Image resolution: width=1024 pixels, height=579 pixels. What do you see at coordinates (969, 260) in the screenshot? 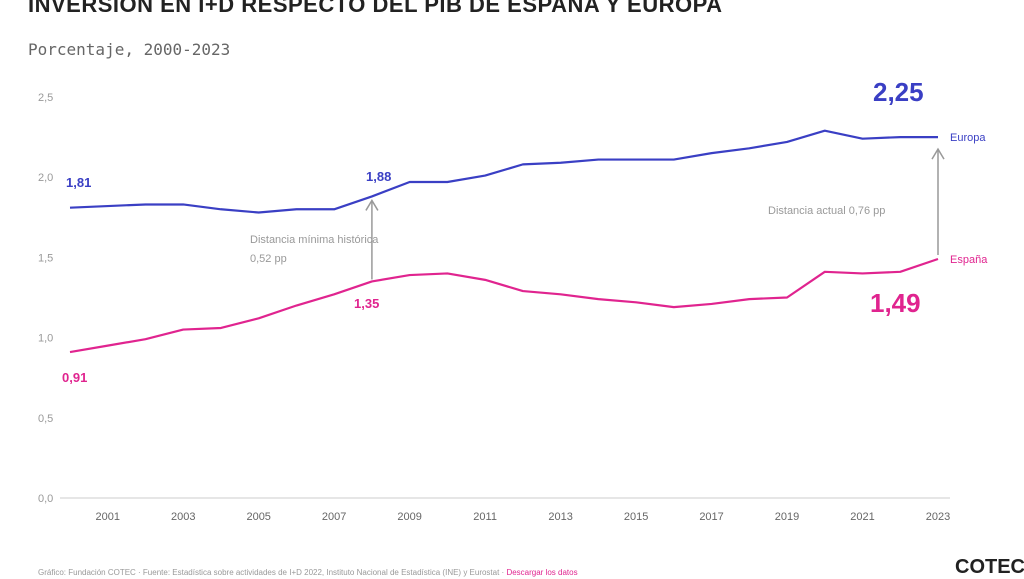
I see `series-legend-label: España` at bounding box center [969, 260].